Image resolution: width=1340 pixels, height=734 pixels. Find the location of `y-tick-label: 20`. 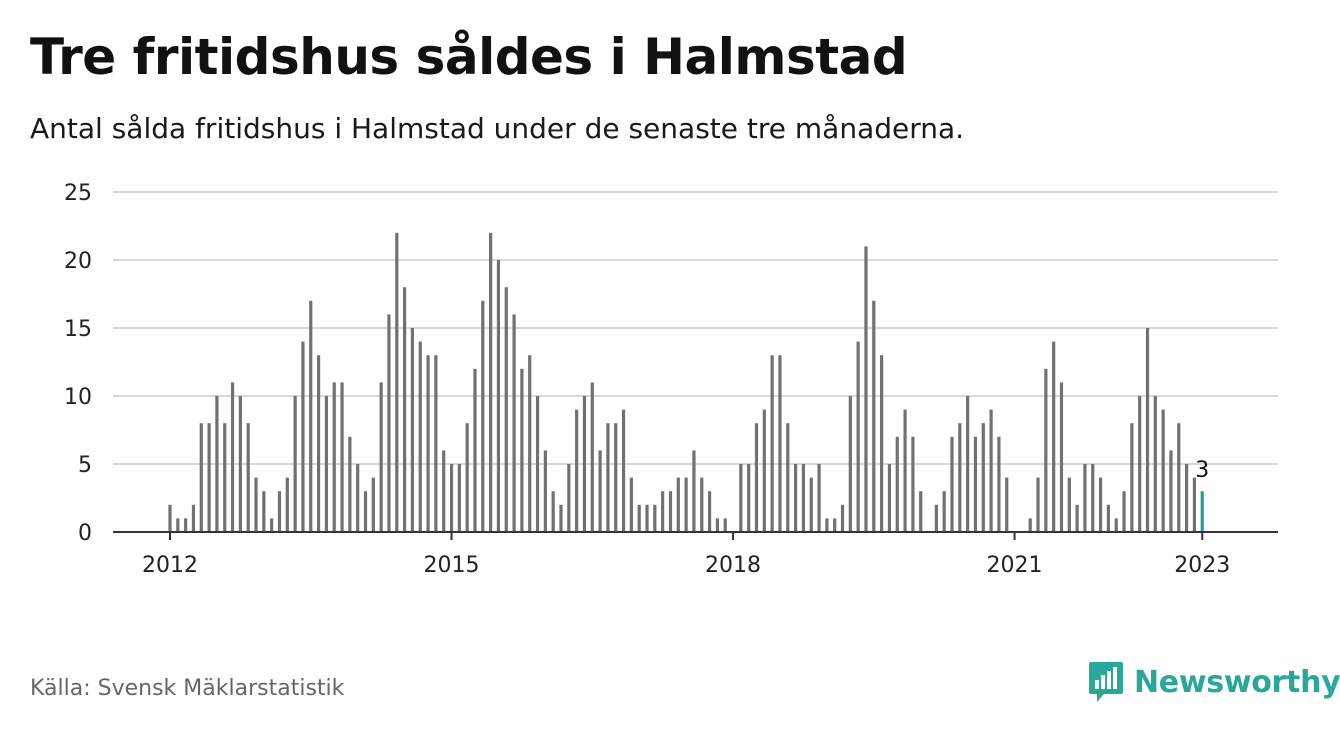

y-tick-label: 20 is located at coordinates (78, 261).